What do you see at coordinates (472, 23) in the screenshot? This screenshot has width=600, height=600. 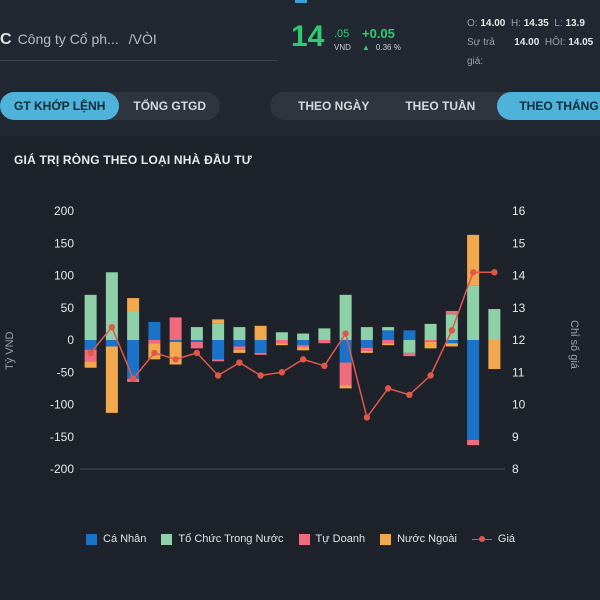 I see `open-label: O:` at bounding box center [472, 23].